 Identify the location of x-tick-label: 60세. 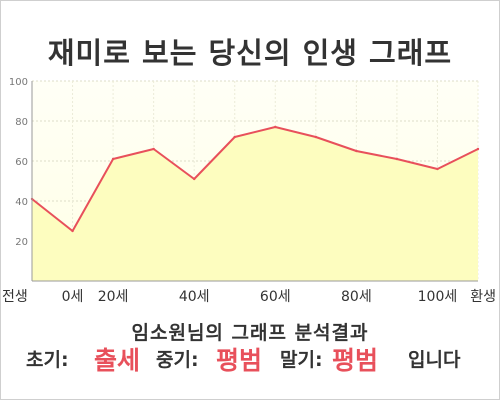
(275, 297).